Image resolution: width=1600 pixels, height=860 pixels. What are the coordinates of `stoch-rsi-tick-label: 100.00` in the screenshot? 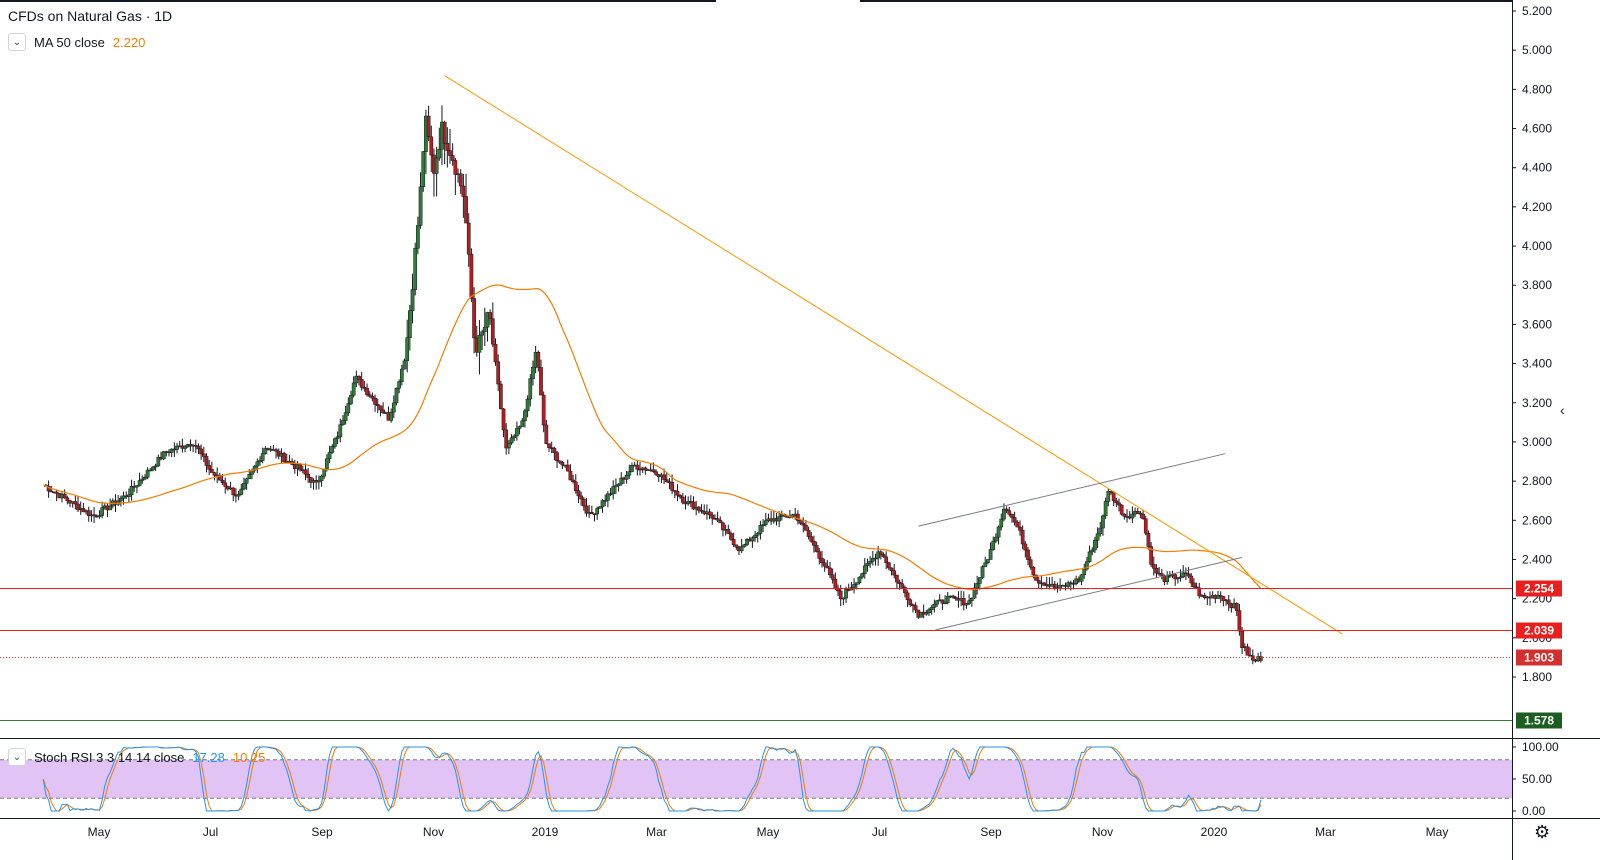 It's located at (1540, 747).